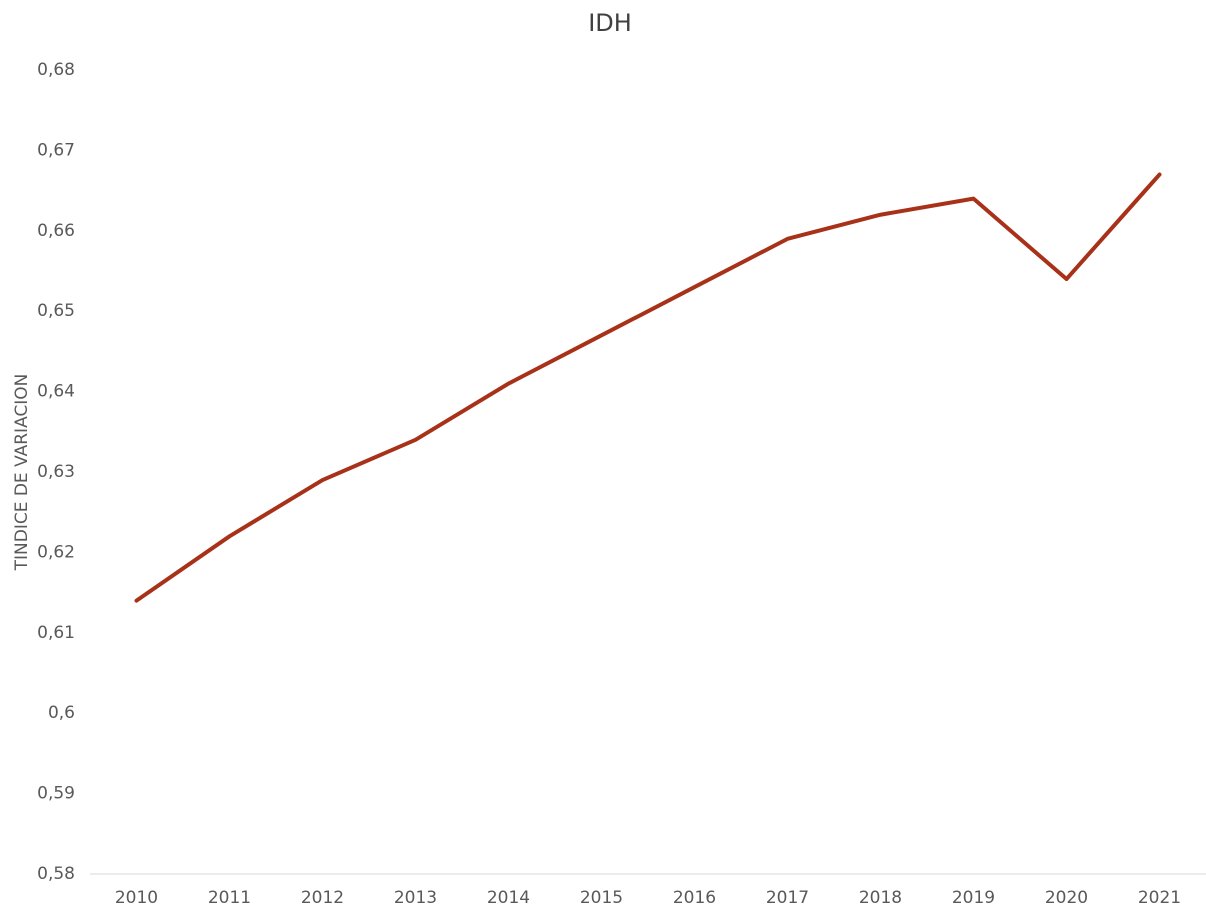  I want to click on x-tick-label: 2015, so click(601, 898).